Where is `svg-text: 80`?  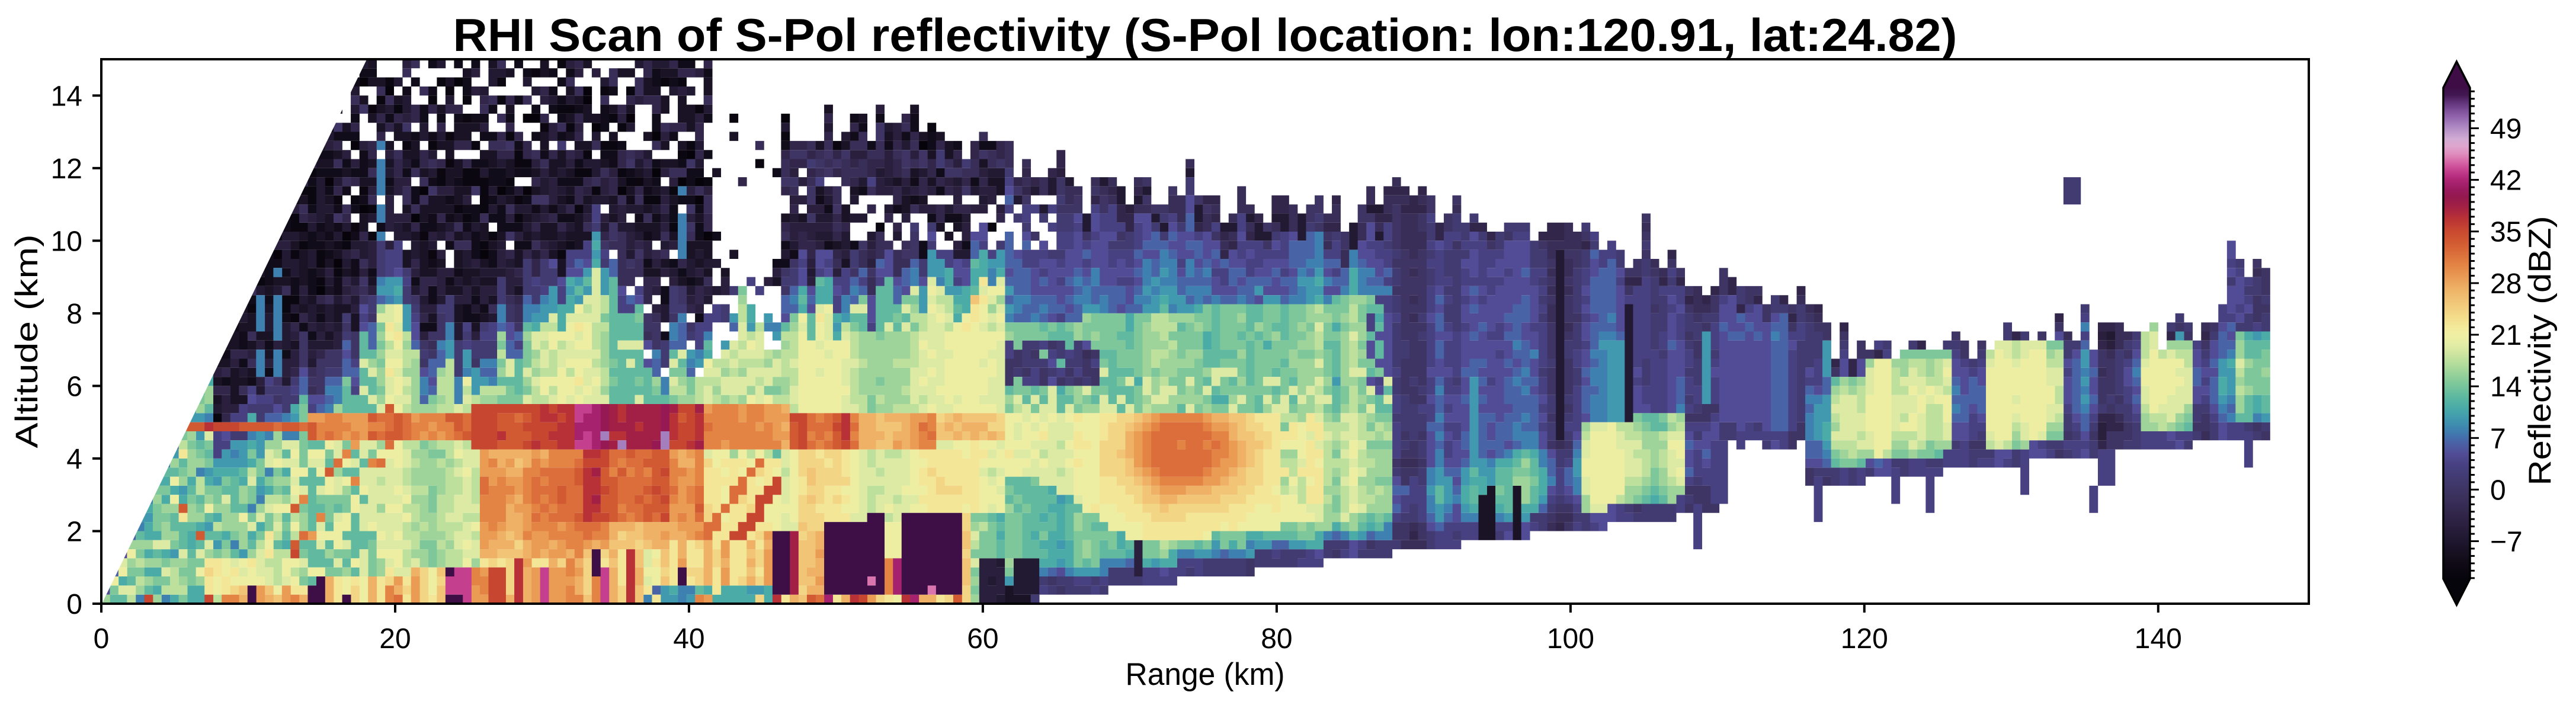
svg-text: 80 is located at coordinates (1276, 639).